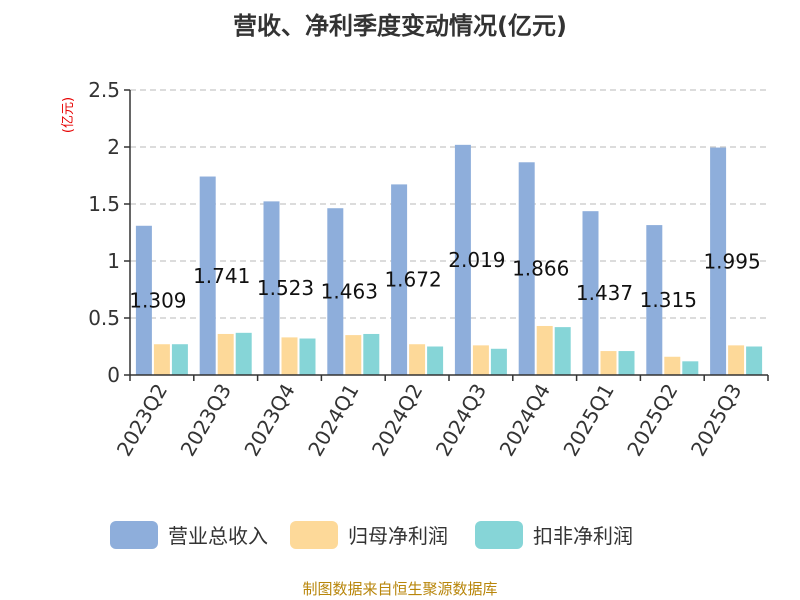  I want to click on y-axis-label: (亿元), so click(68, 115).